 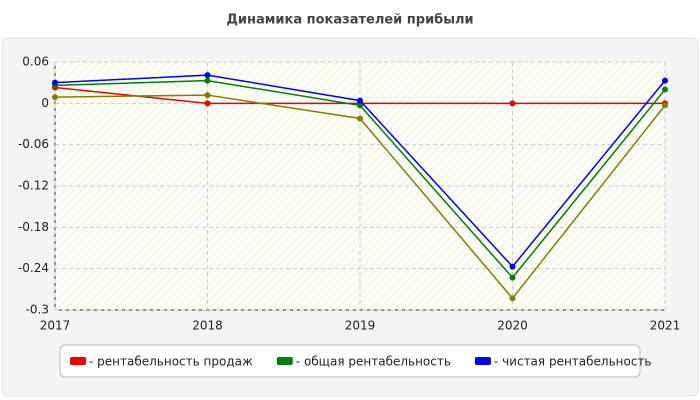 I want to click on y-tick-label: -0.12, so click(x=33, y=186).